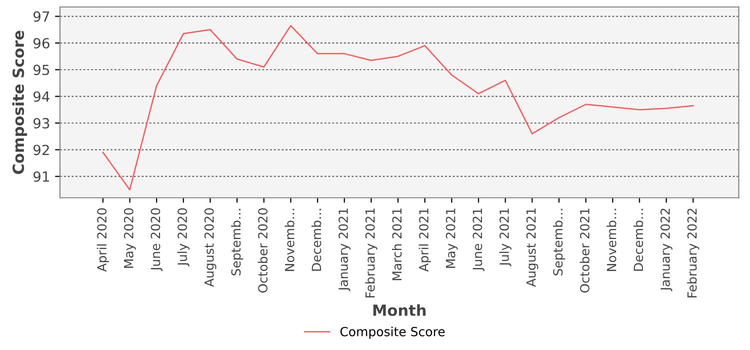 Image resolution: width=750 pixels, height=350 pixels. What do you see at coordinates (263, 250) in the screenshot?
I see `x-tick-label: October 2020` at bounding box center [263, 250].